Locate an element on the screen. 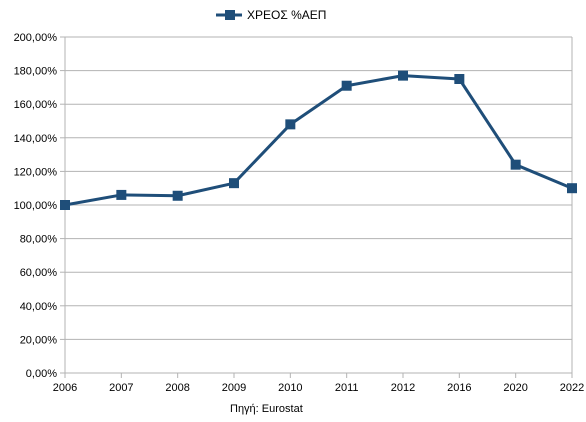 Image resolution: width=586 pixels, height=422 pixels. x-tick-label: 2020 is located at coordinates (515, 388).